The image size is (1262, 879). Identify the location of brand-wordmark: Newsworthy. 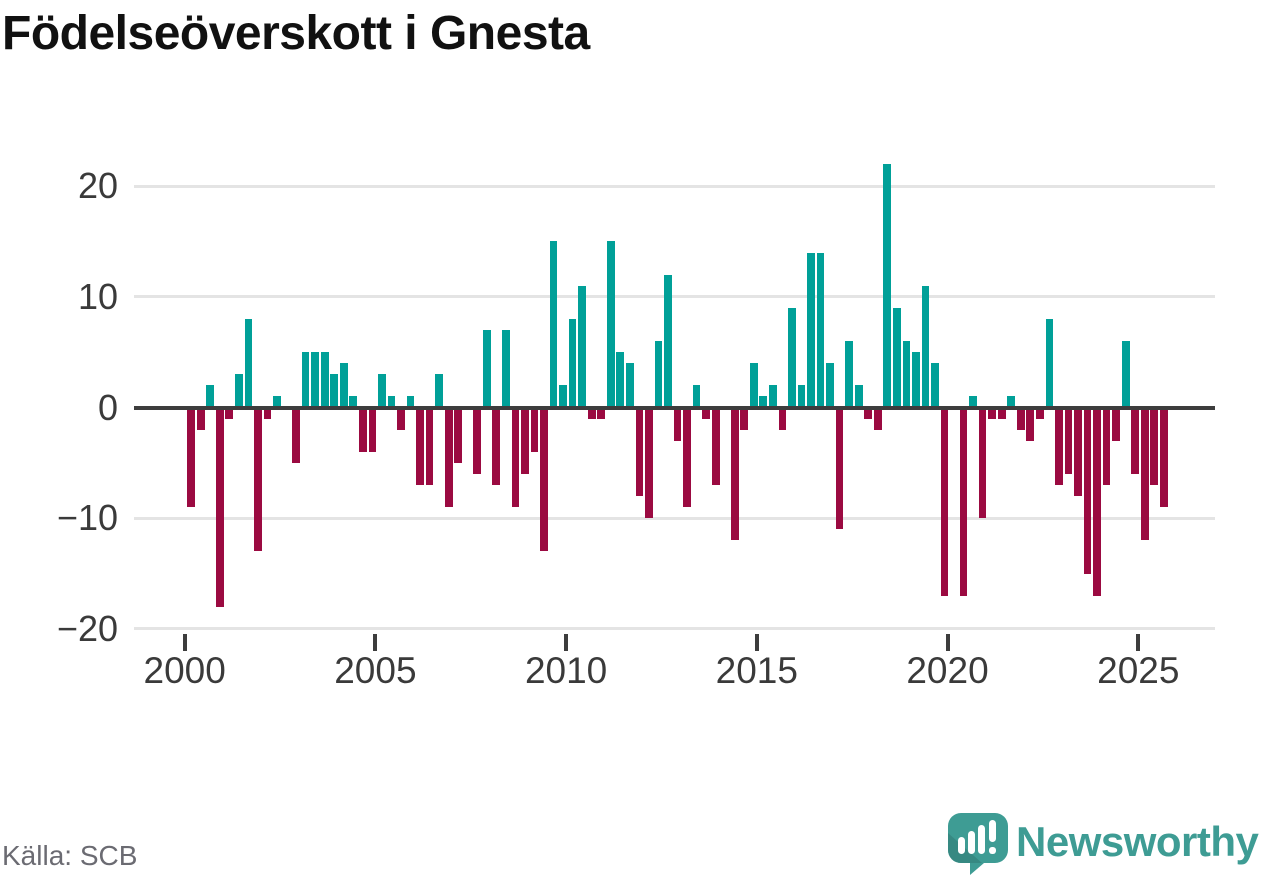
(1137, 841).